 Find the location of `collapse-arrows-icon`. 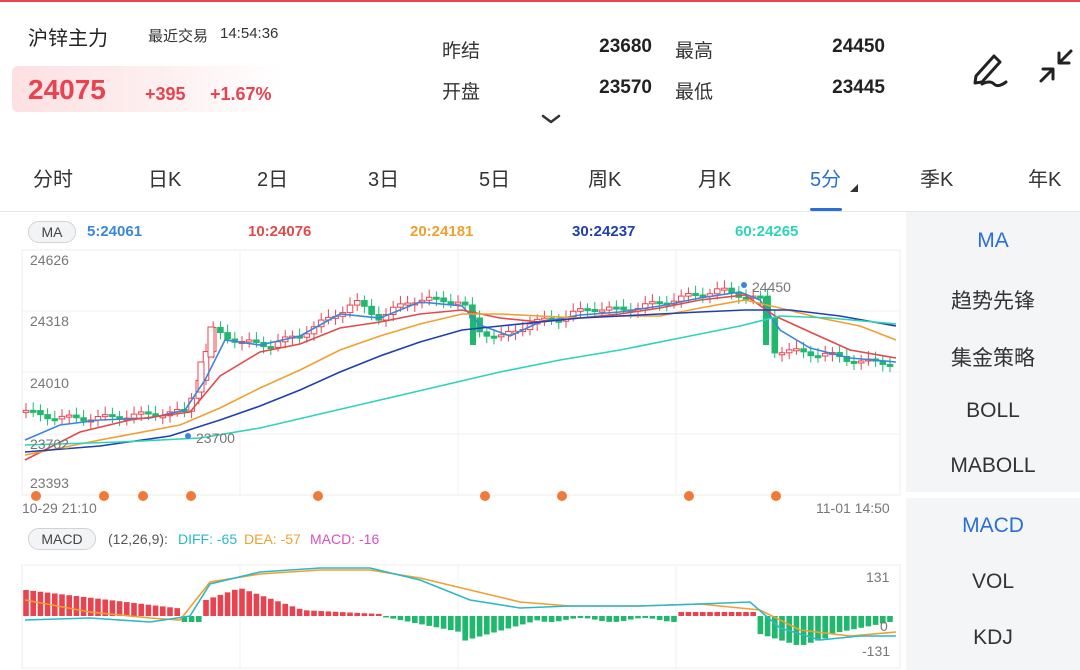

collapse-arrows-icon is located at coordinates (1056, 66).